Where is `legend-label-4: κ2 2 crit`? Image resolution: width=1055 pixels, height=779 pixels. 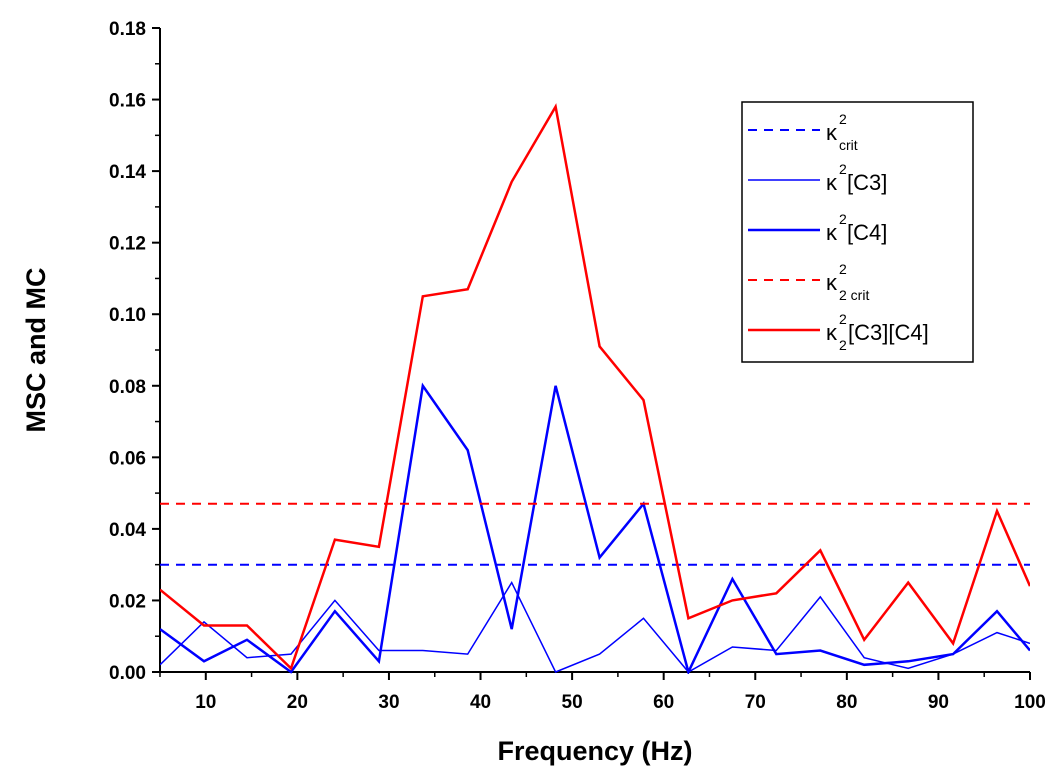 legend-label-4: κ2 2 crit is located at coordinates (847, 282).